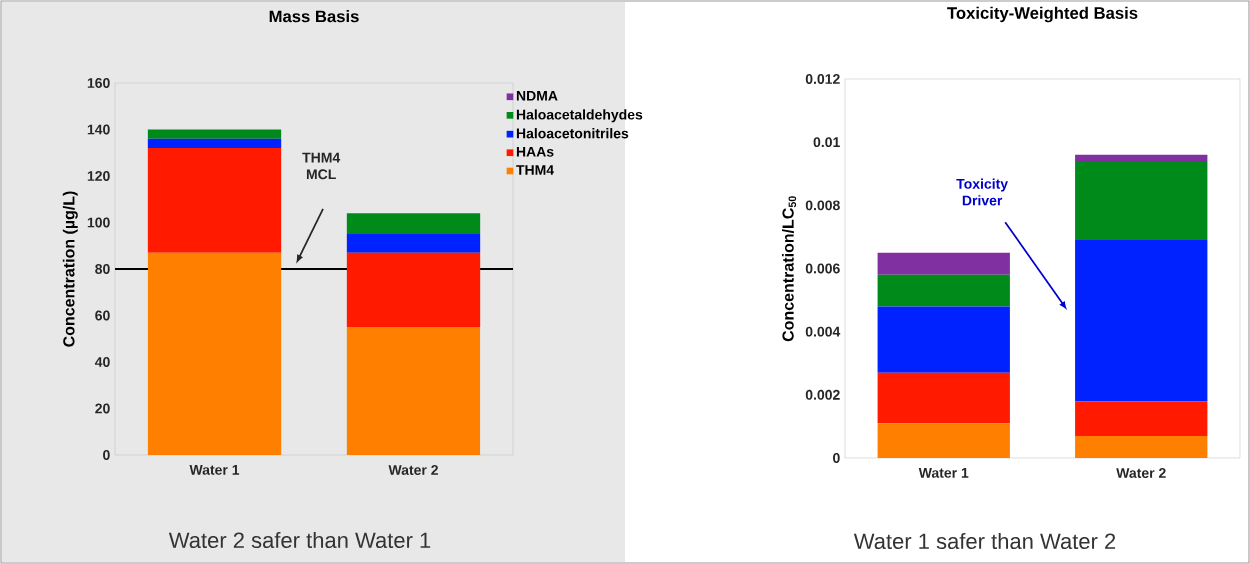 This screenshot has height=564, width=1250. Describe the element at coordinates (822, 268) in the screenshot. I see `y-tick-label: 0.006` at that location.